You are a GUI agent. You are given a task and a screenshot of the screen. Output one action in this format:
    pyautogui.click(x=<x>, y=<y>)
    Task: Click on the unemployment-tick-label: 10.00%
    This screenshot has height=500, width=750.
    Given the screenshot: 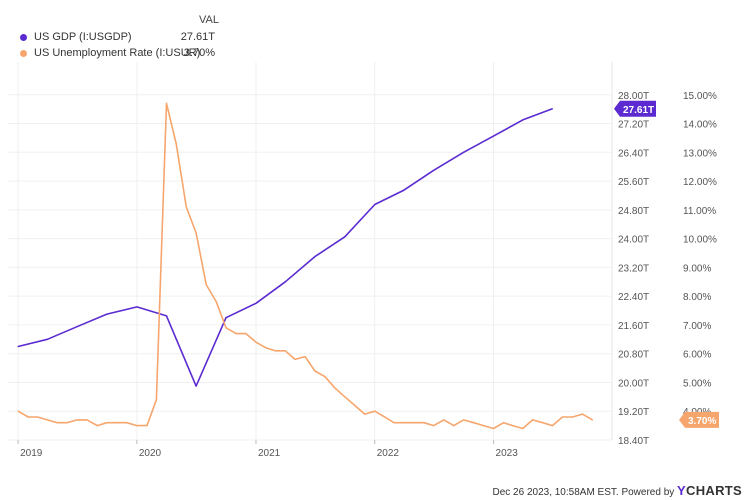 What is the action you would take?
    pyautogui.click(x=700, y=240)
    